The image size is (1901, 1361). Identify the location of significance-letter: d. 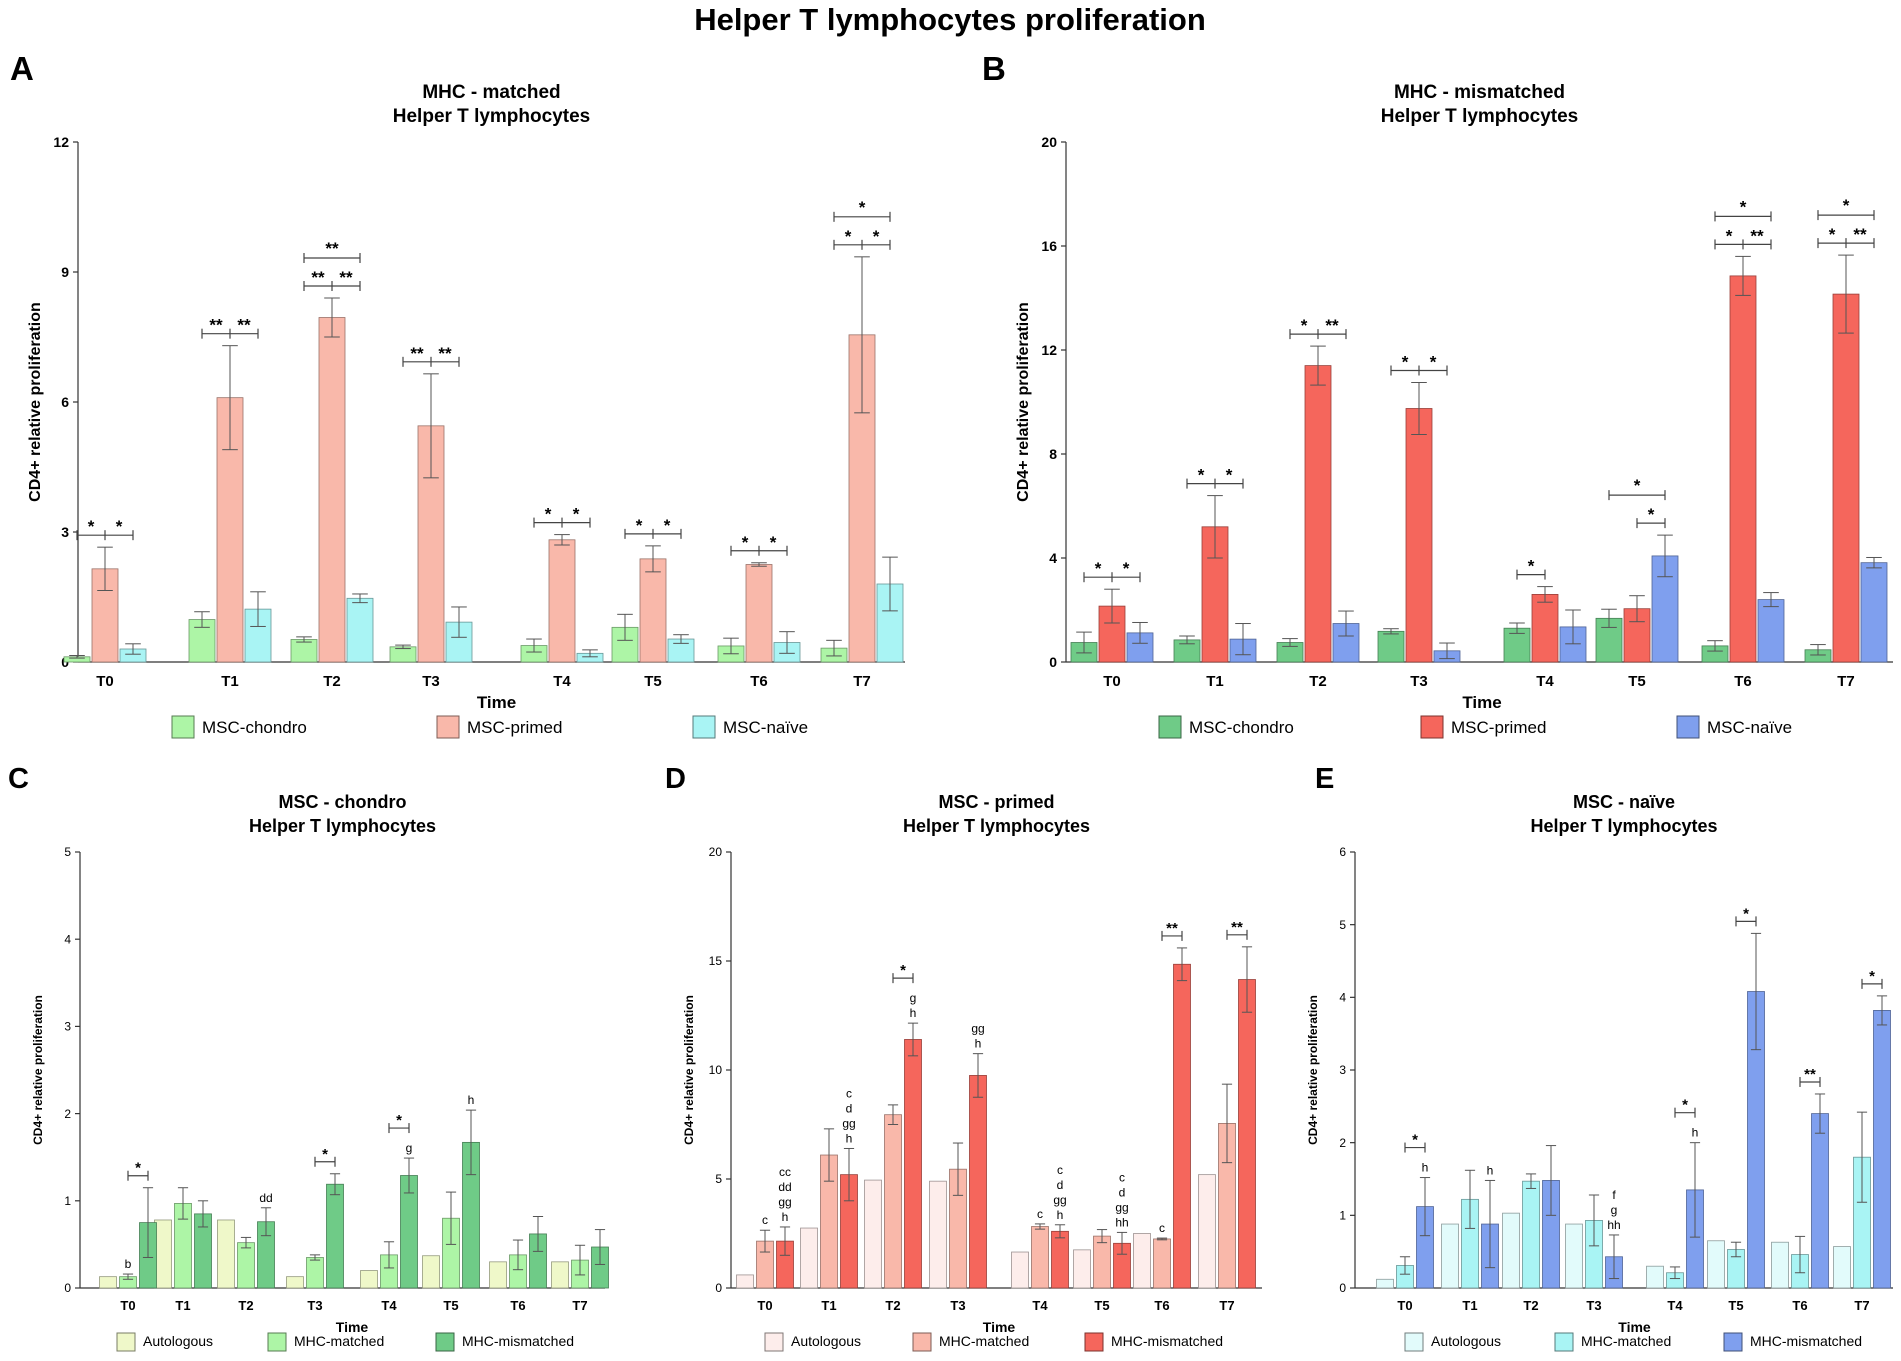
(1060, 1185).